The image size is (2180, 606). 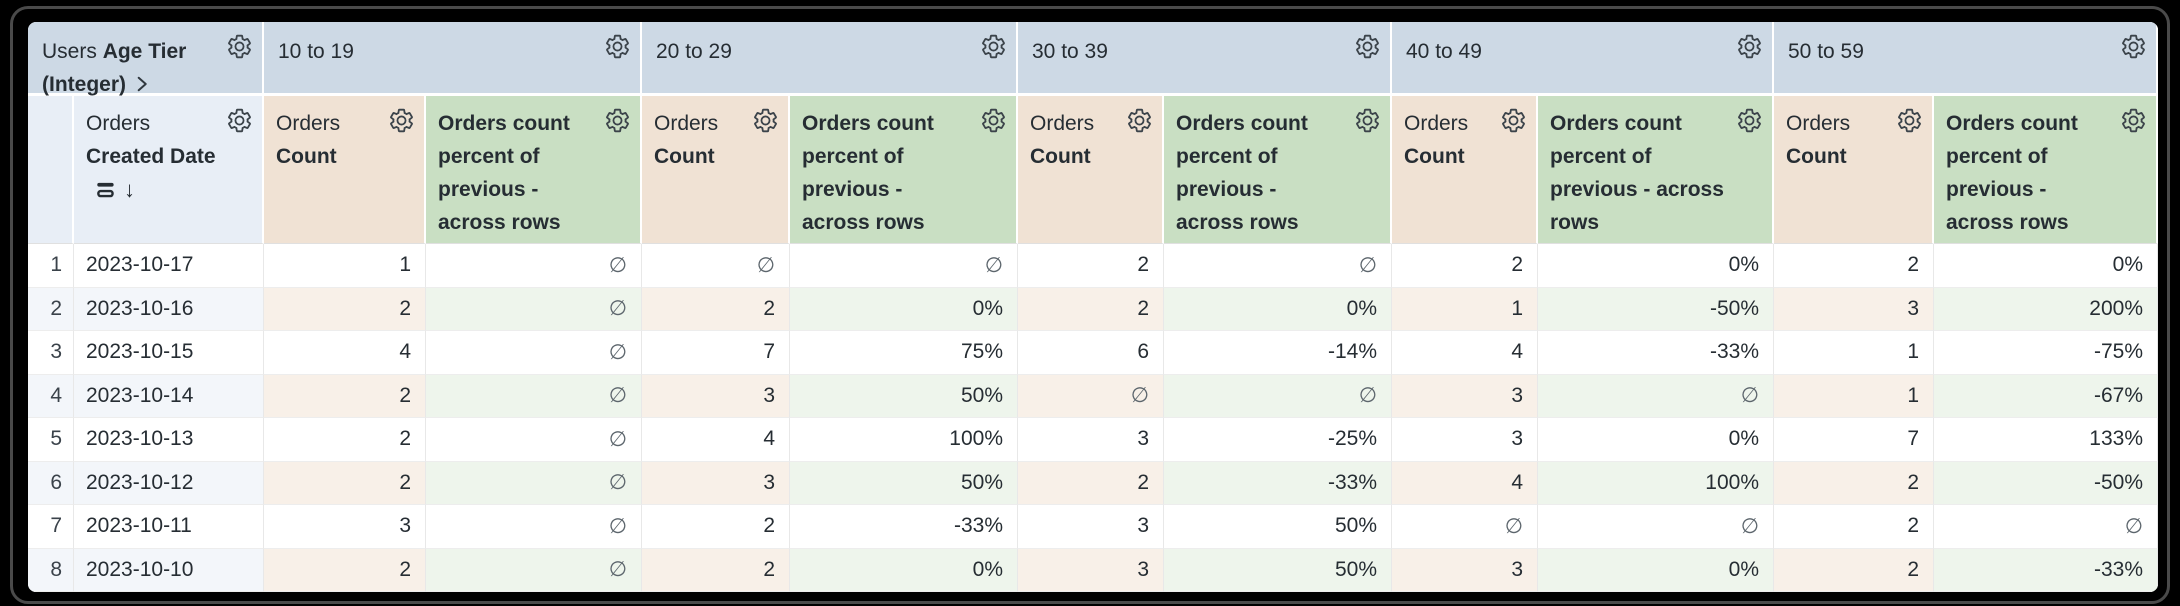 What do you see at coordinates (2046, 353) in the screenshot?
I see `percent-cell: -75%` at bounding box center [2046, 353].